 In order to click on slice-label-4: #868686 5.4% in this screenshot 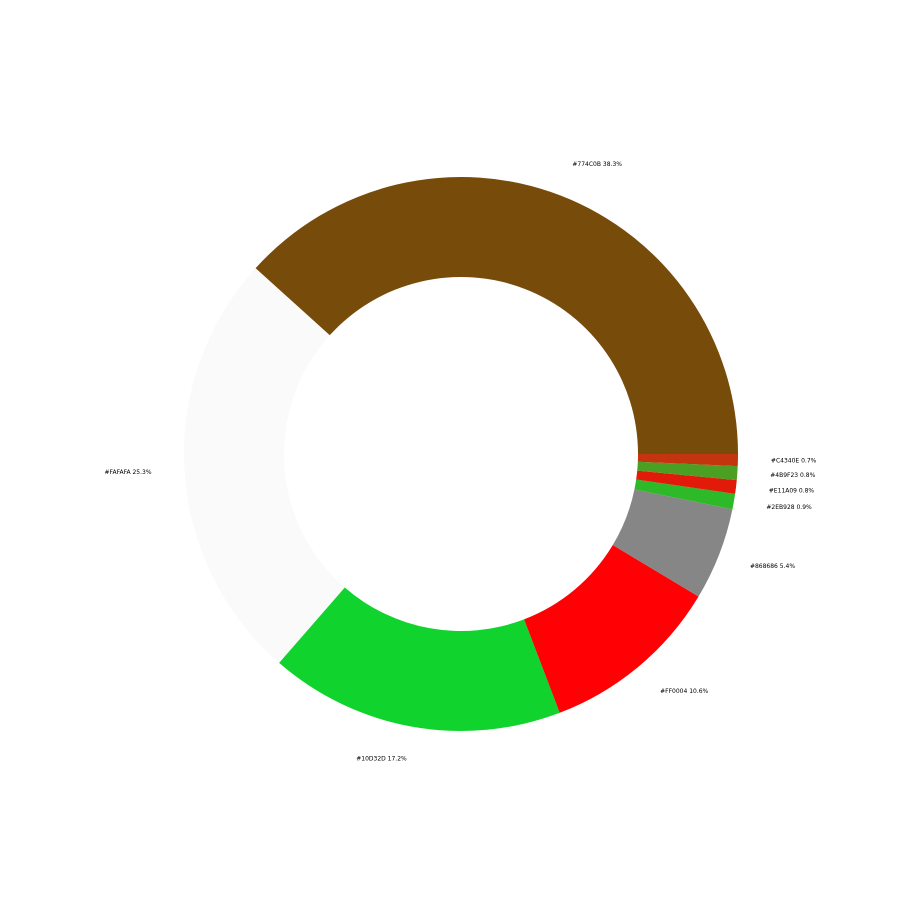, I will do `click(772, 566)`.